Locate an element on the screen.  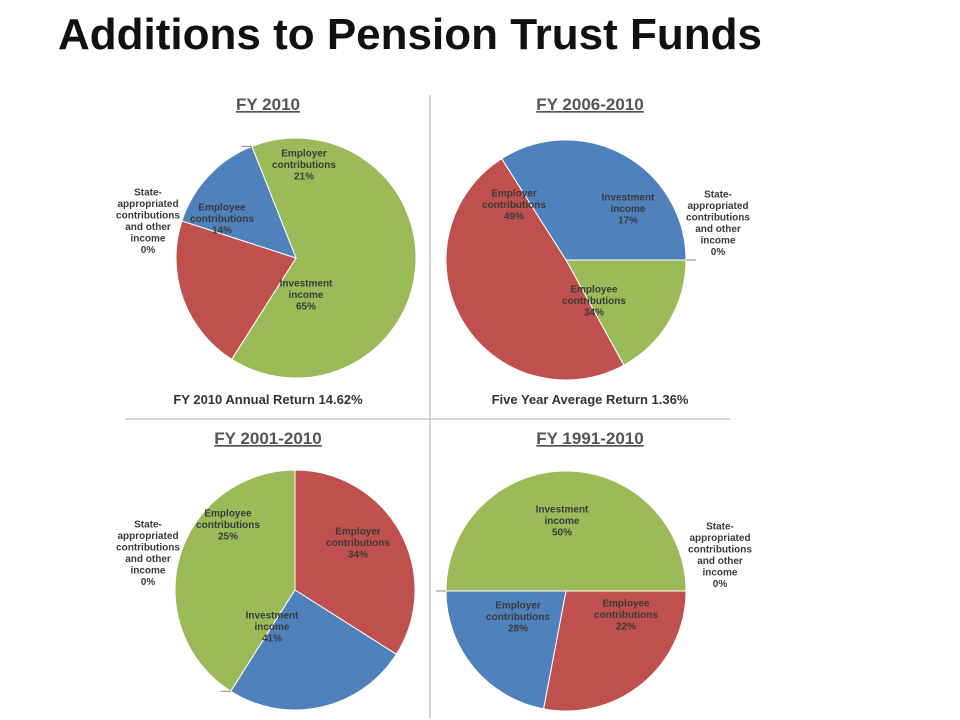
slice-label-employer: Employer contributions 34% is located at coordinates (358, 544).